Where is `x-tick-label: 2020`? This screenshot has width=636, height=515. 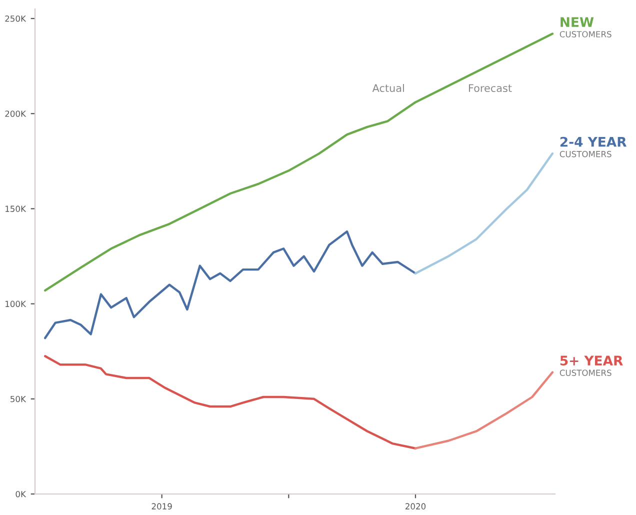 x-tick-label: 2020 is located at coordinates (415, 506).